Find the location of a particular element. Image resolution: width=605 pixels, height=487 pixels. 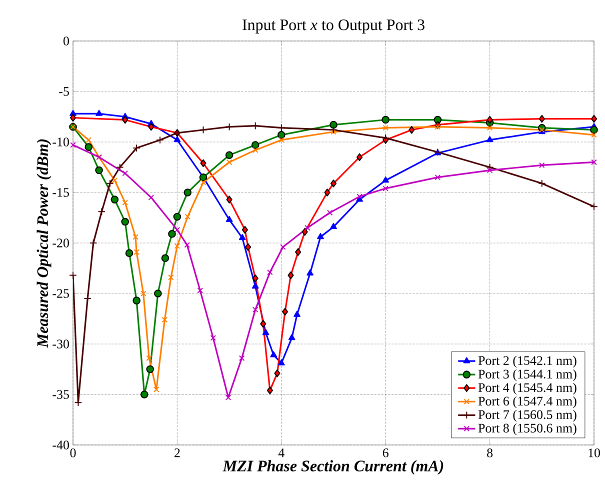

y-tick-label: -5 is located at coordinates (64, 91).